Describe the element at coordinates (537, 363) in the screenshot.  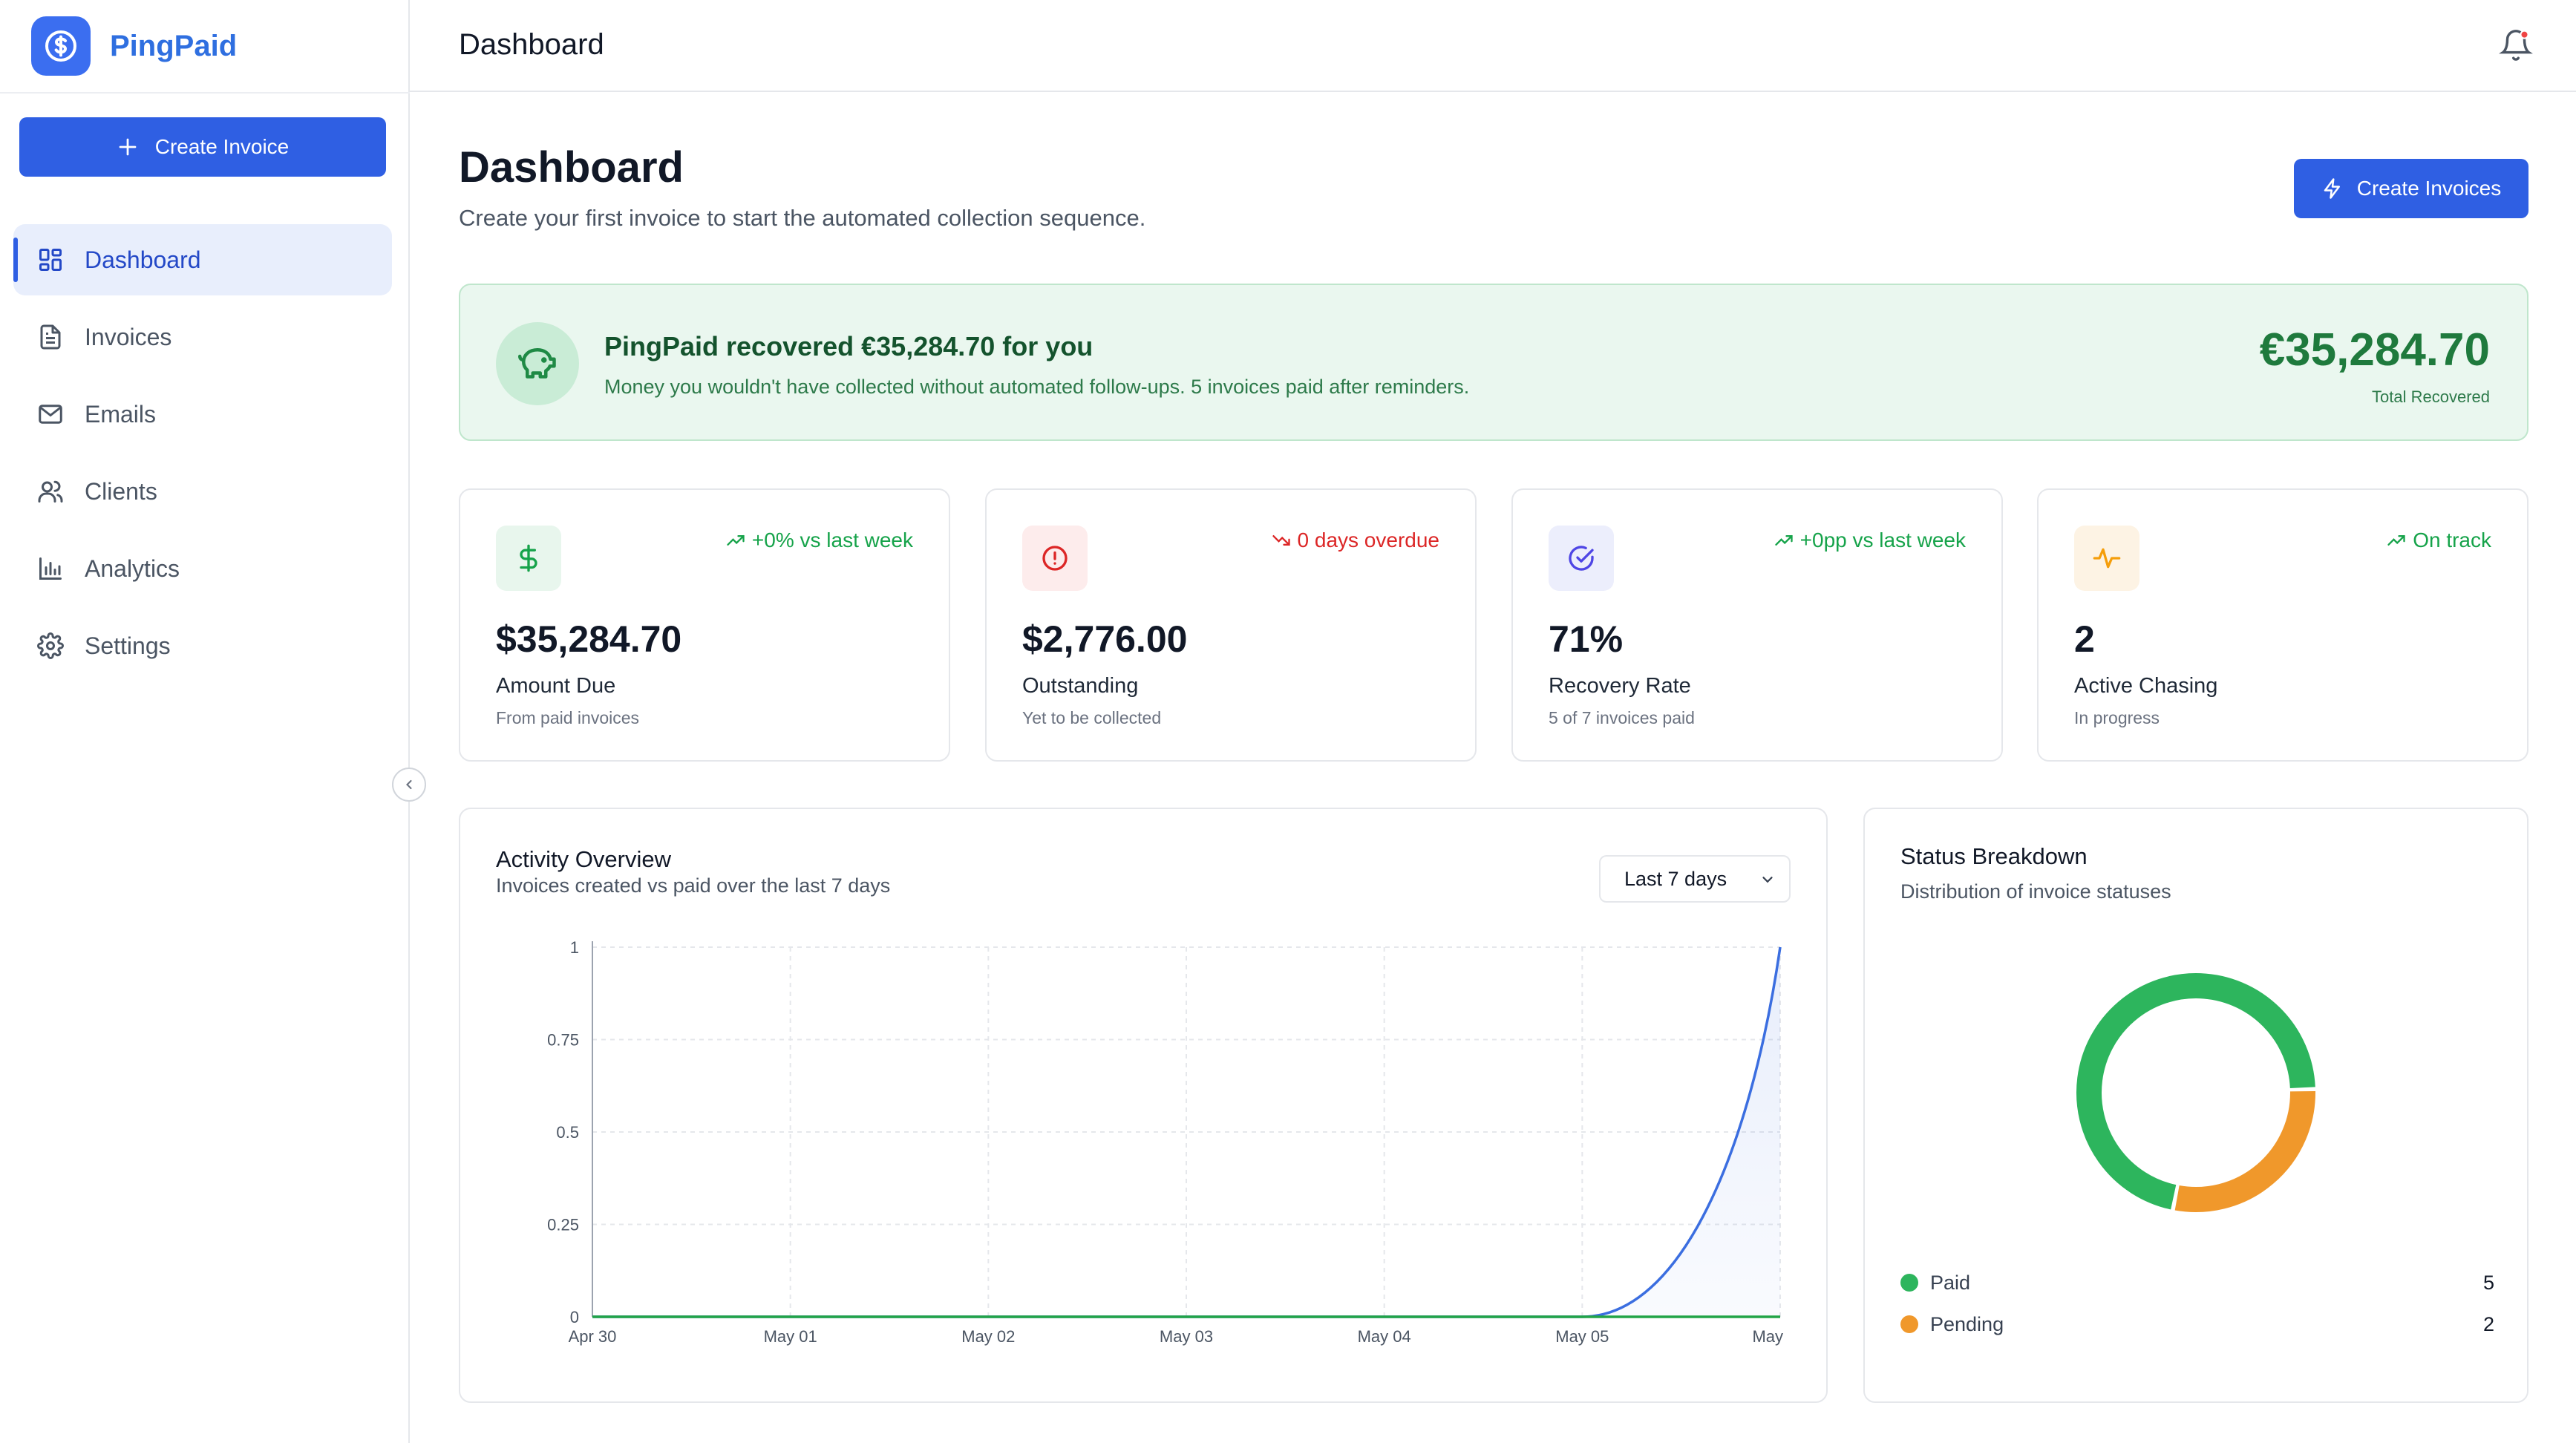
I see `piggy-bank-icon` at that location.